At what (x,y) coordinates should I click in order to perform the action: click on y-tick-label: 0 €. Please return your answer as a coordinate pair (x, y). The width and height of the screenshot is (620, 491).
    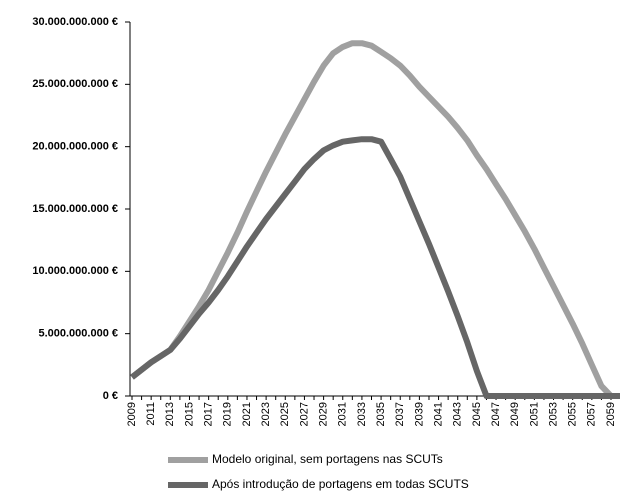
    Looking at the image, I should click on (110, 396).